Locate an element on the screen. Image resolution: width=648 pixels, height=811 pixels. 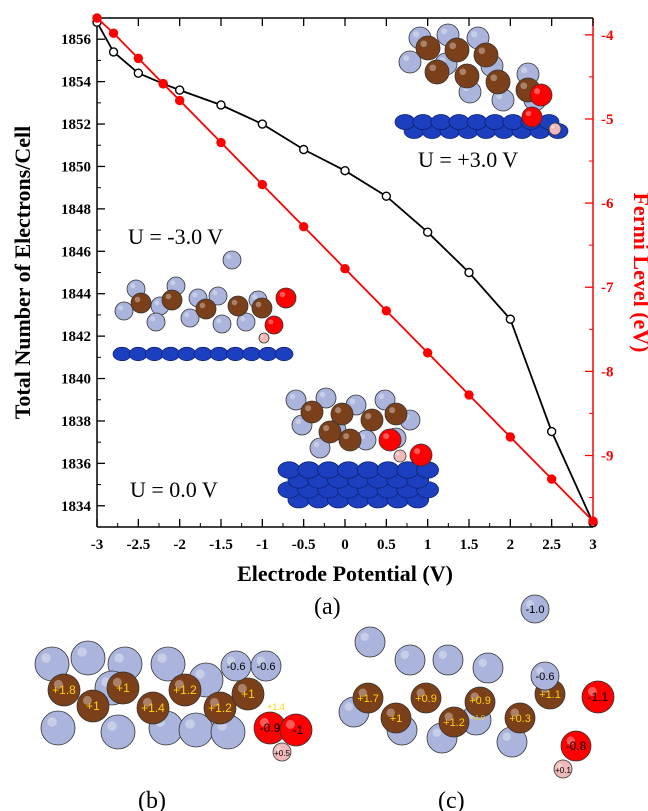
charge-label: +1.4 is located at coordinates (276, 707).